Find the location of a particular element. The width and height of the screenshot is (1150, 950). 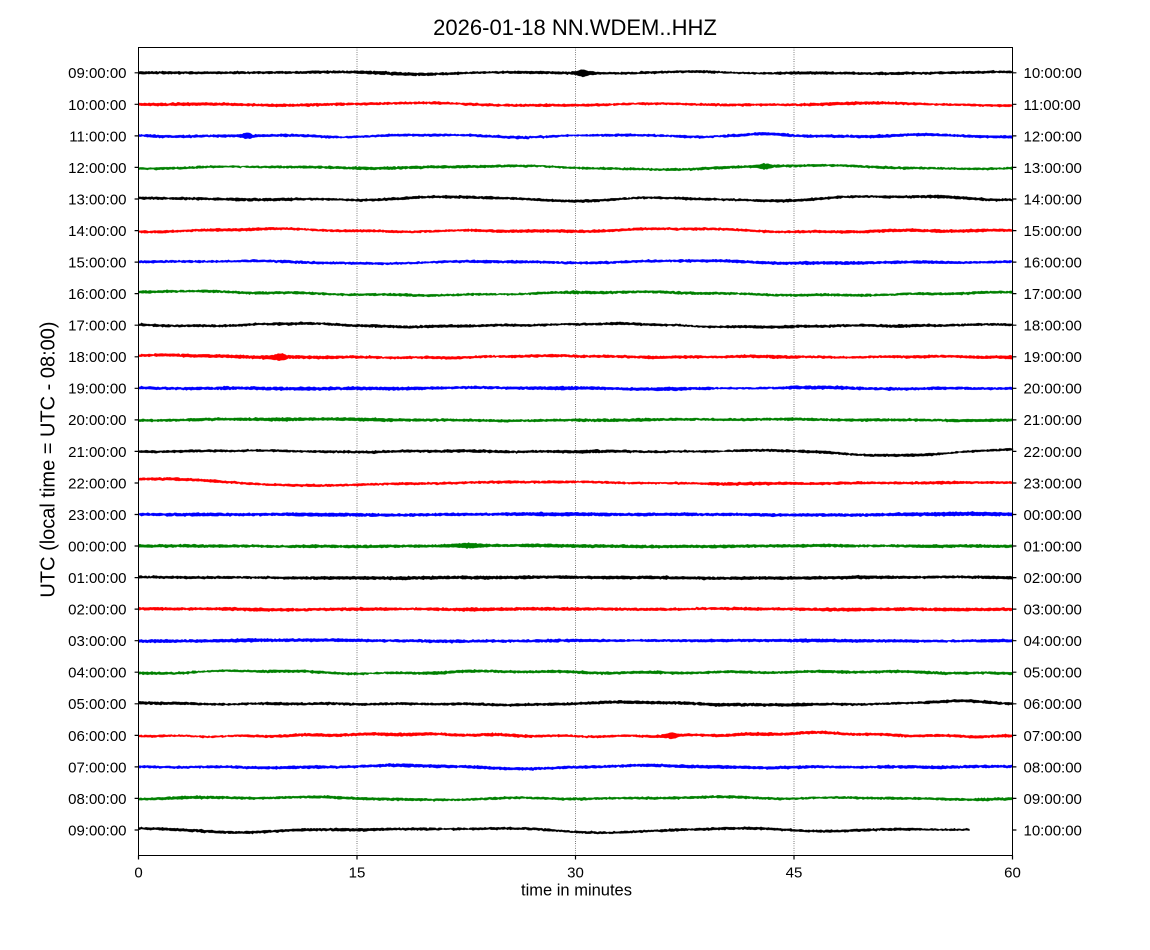

svg-text: UTC (local time = UTC - 08:00) is located at coordinates (49, 459).